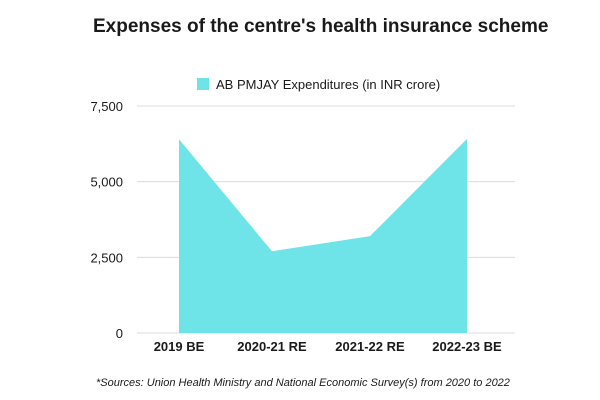 The image size is (600, 400). I want to click on y-tick-label: 0, so click(119, 333).